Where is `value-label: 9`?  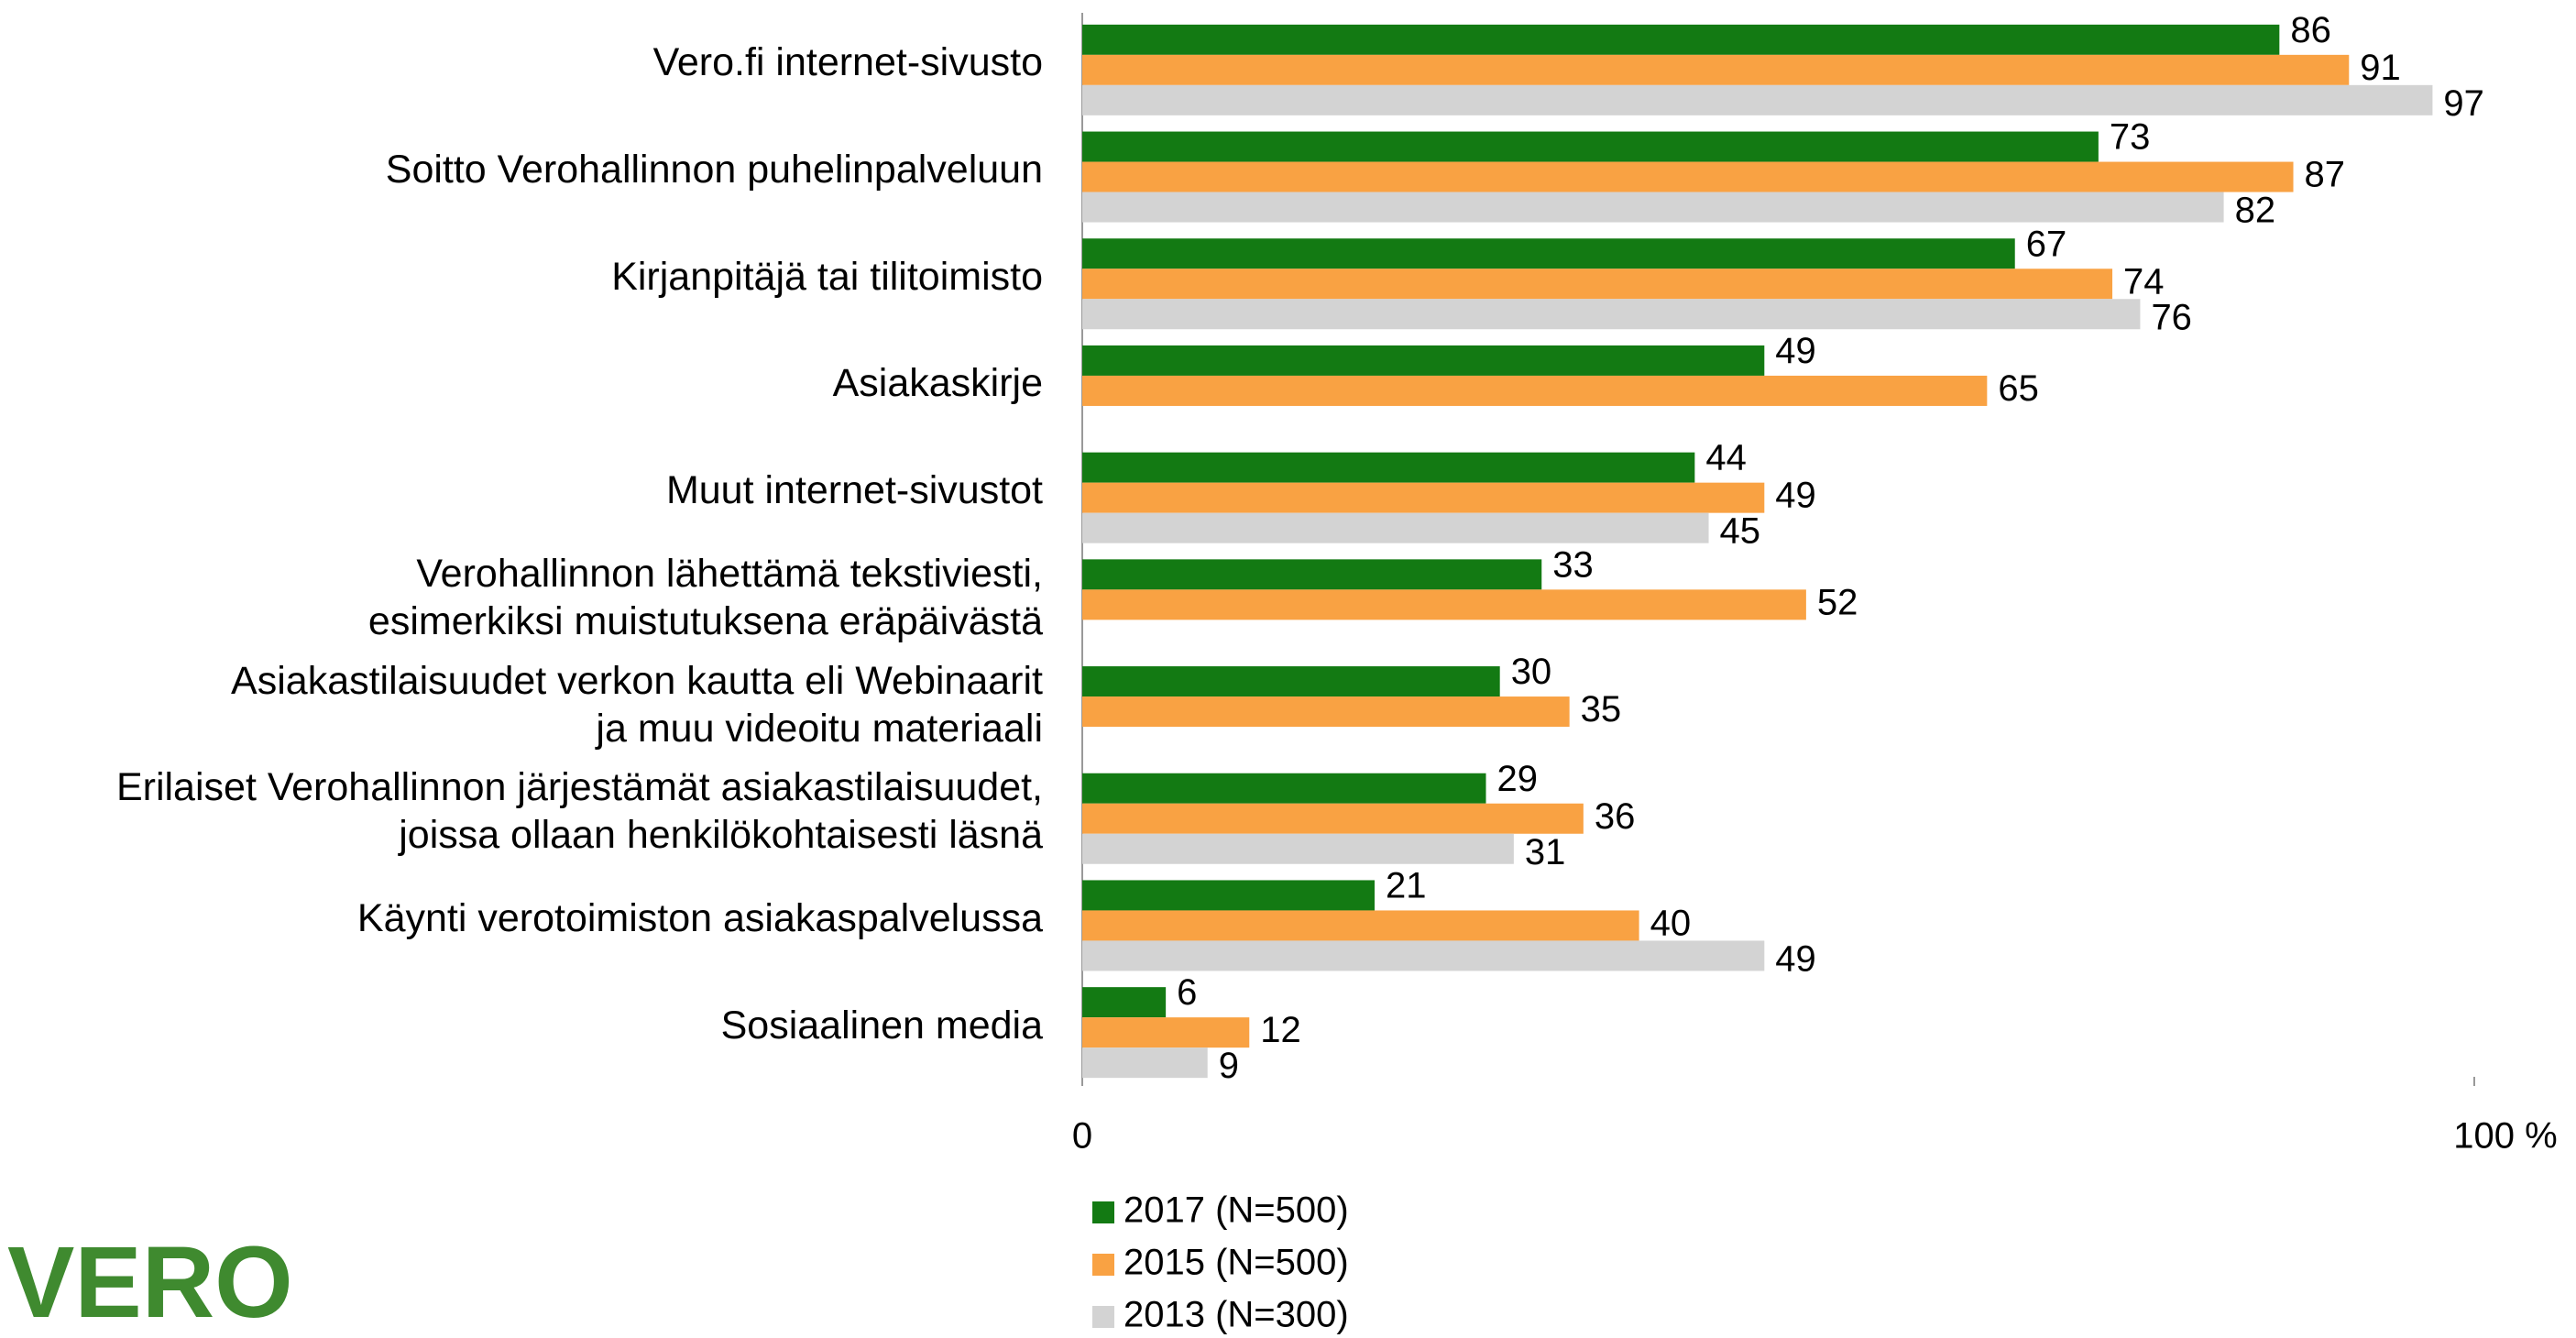 value-label: 9 is located at coordinates (1229, 1066).